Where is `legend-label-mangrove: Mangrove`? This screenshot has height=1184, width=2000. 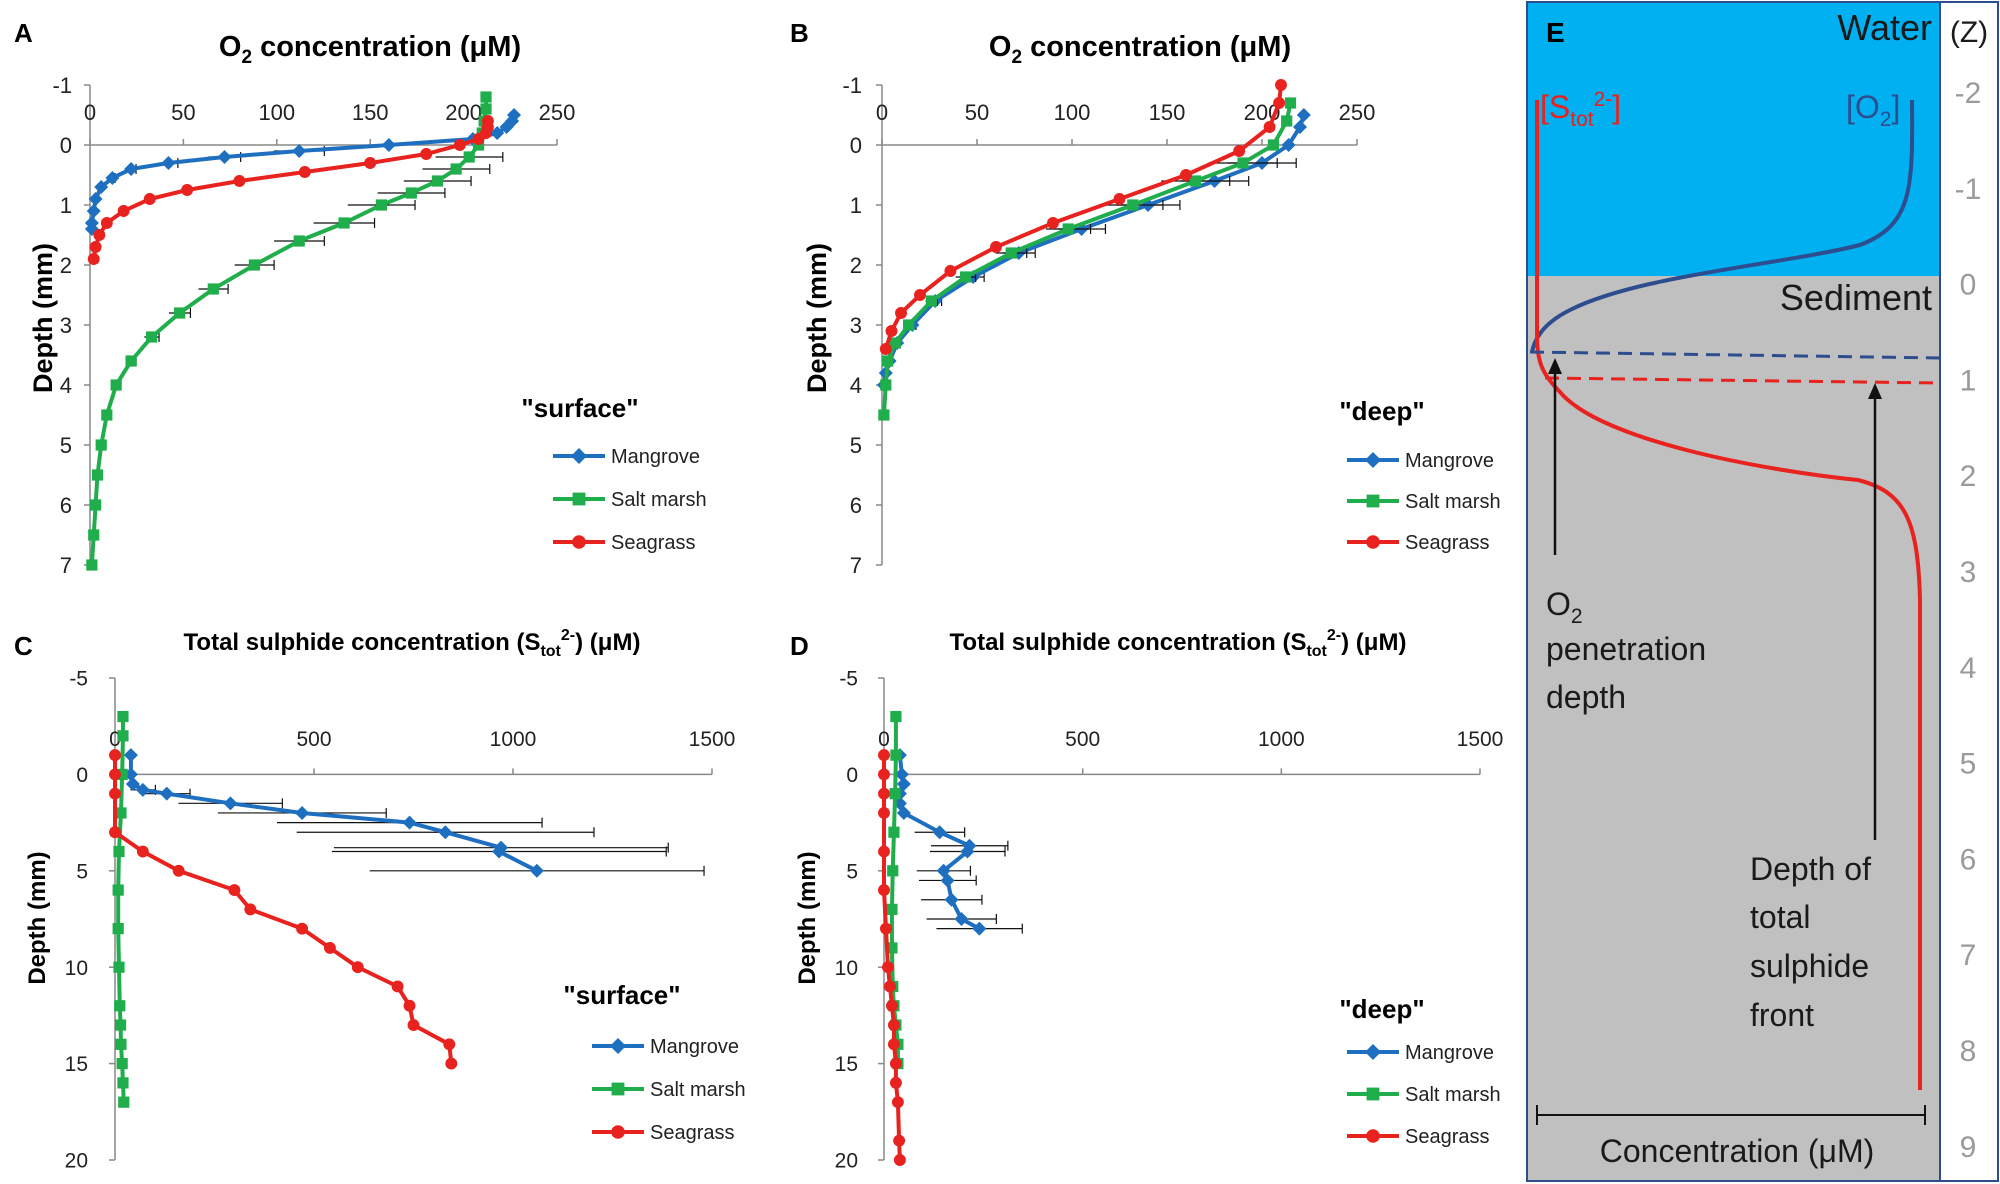
legend-label-mangrove: Mangrove is located at coordinates (1449, 461).